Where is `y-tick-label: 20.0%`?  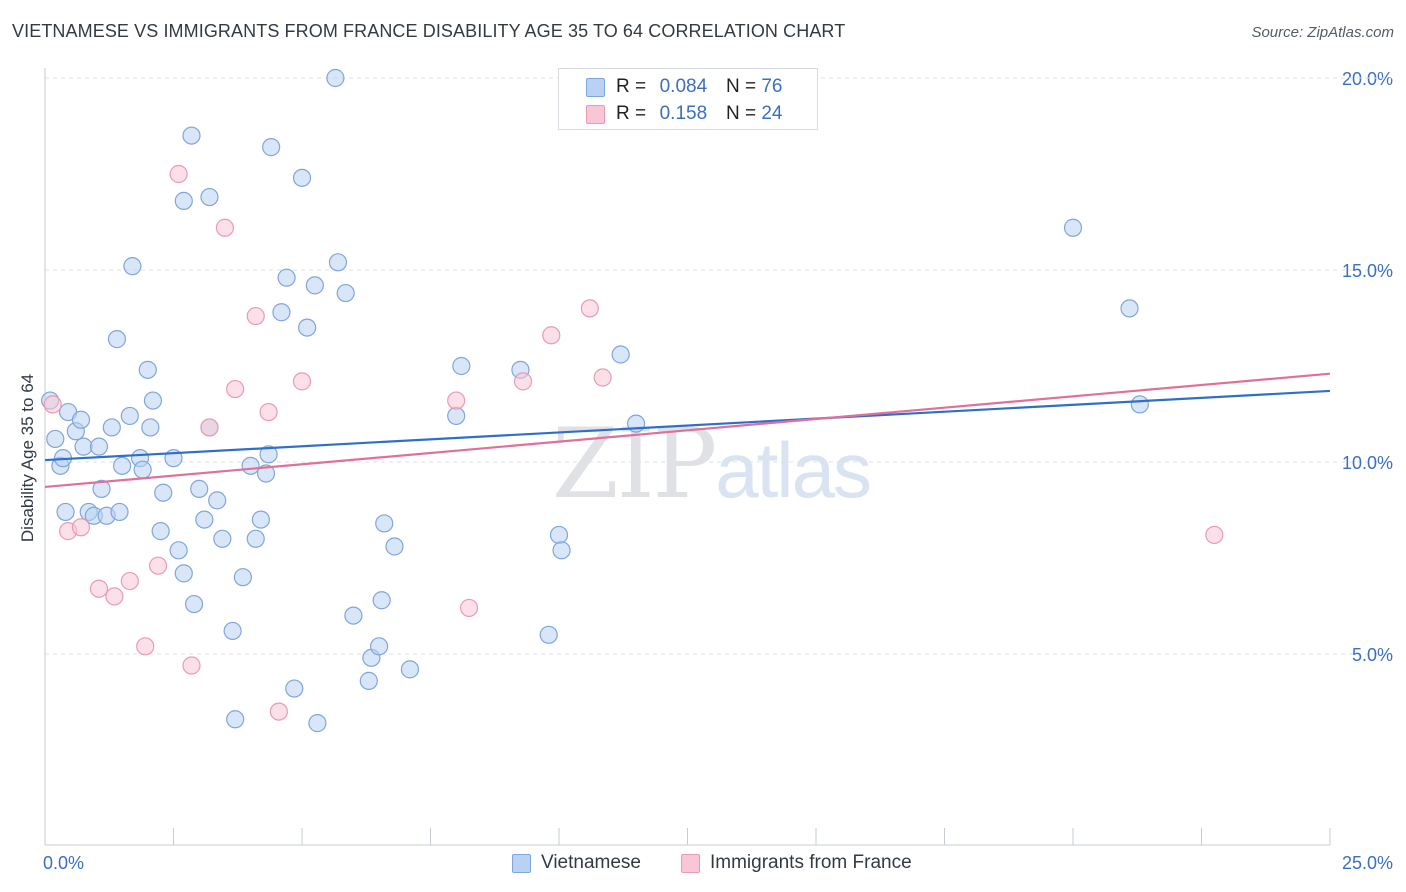 y-tick-label: 20.0% is located at coordinates (1367, 79).